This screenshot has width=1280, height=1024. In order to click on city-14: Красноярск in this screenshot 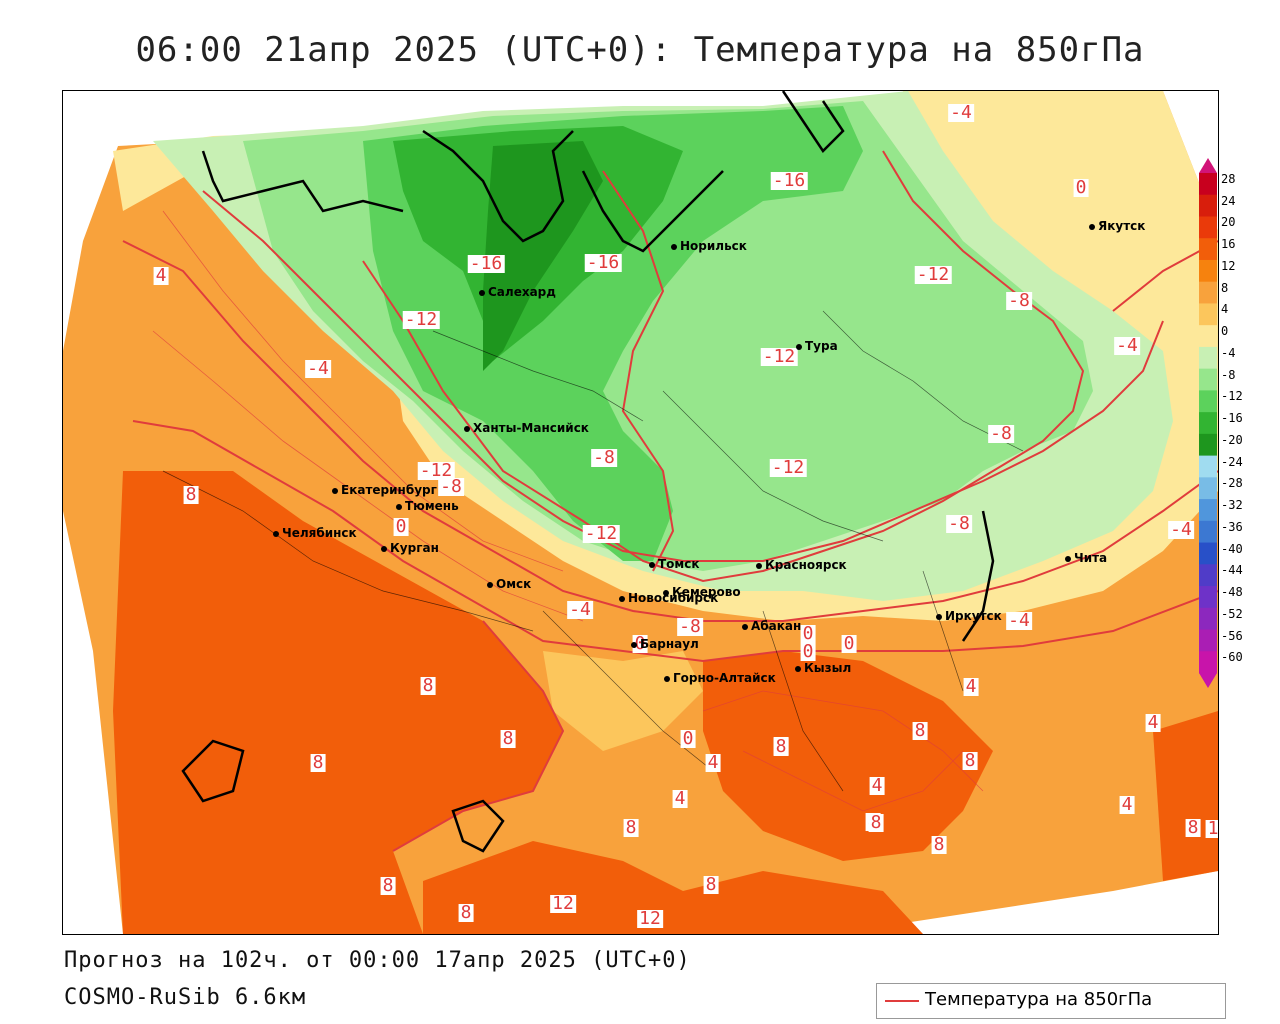, I will do `click(801, 565)`.